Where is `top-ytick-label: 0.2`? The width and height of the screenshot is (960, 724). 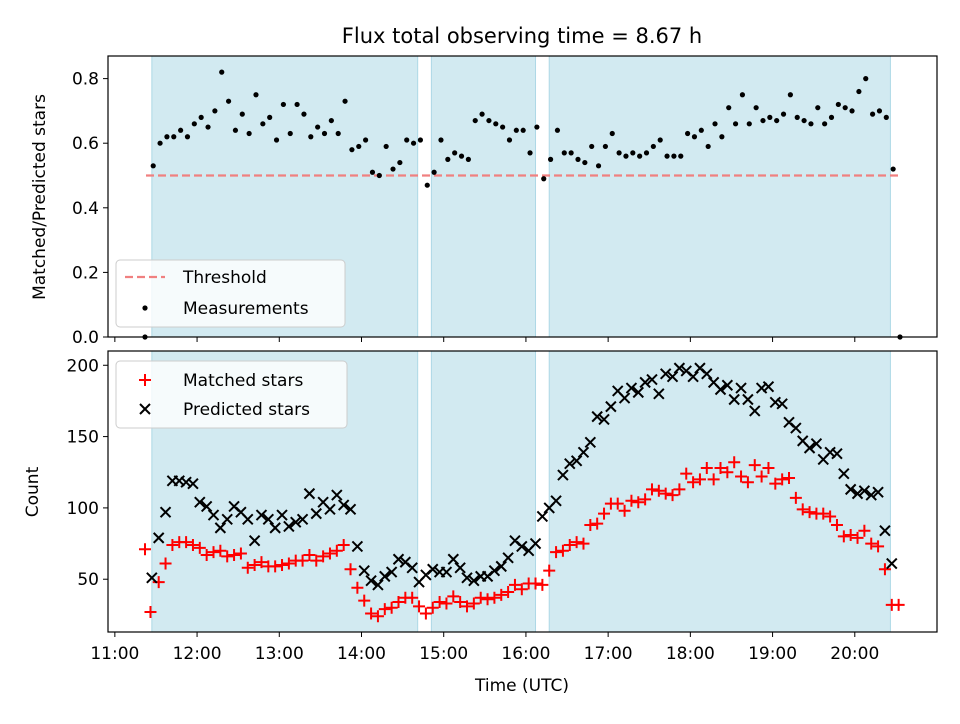 top-ytick-label: 0.2 is located at coordinates (85, 273).